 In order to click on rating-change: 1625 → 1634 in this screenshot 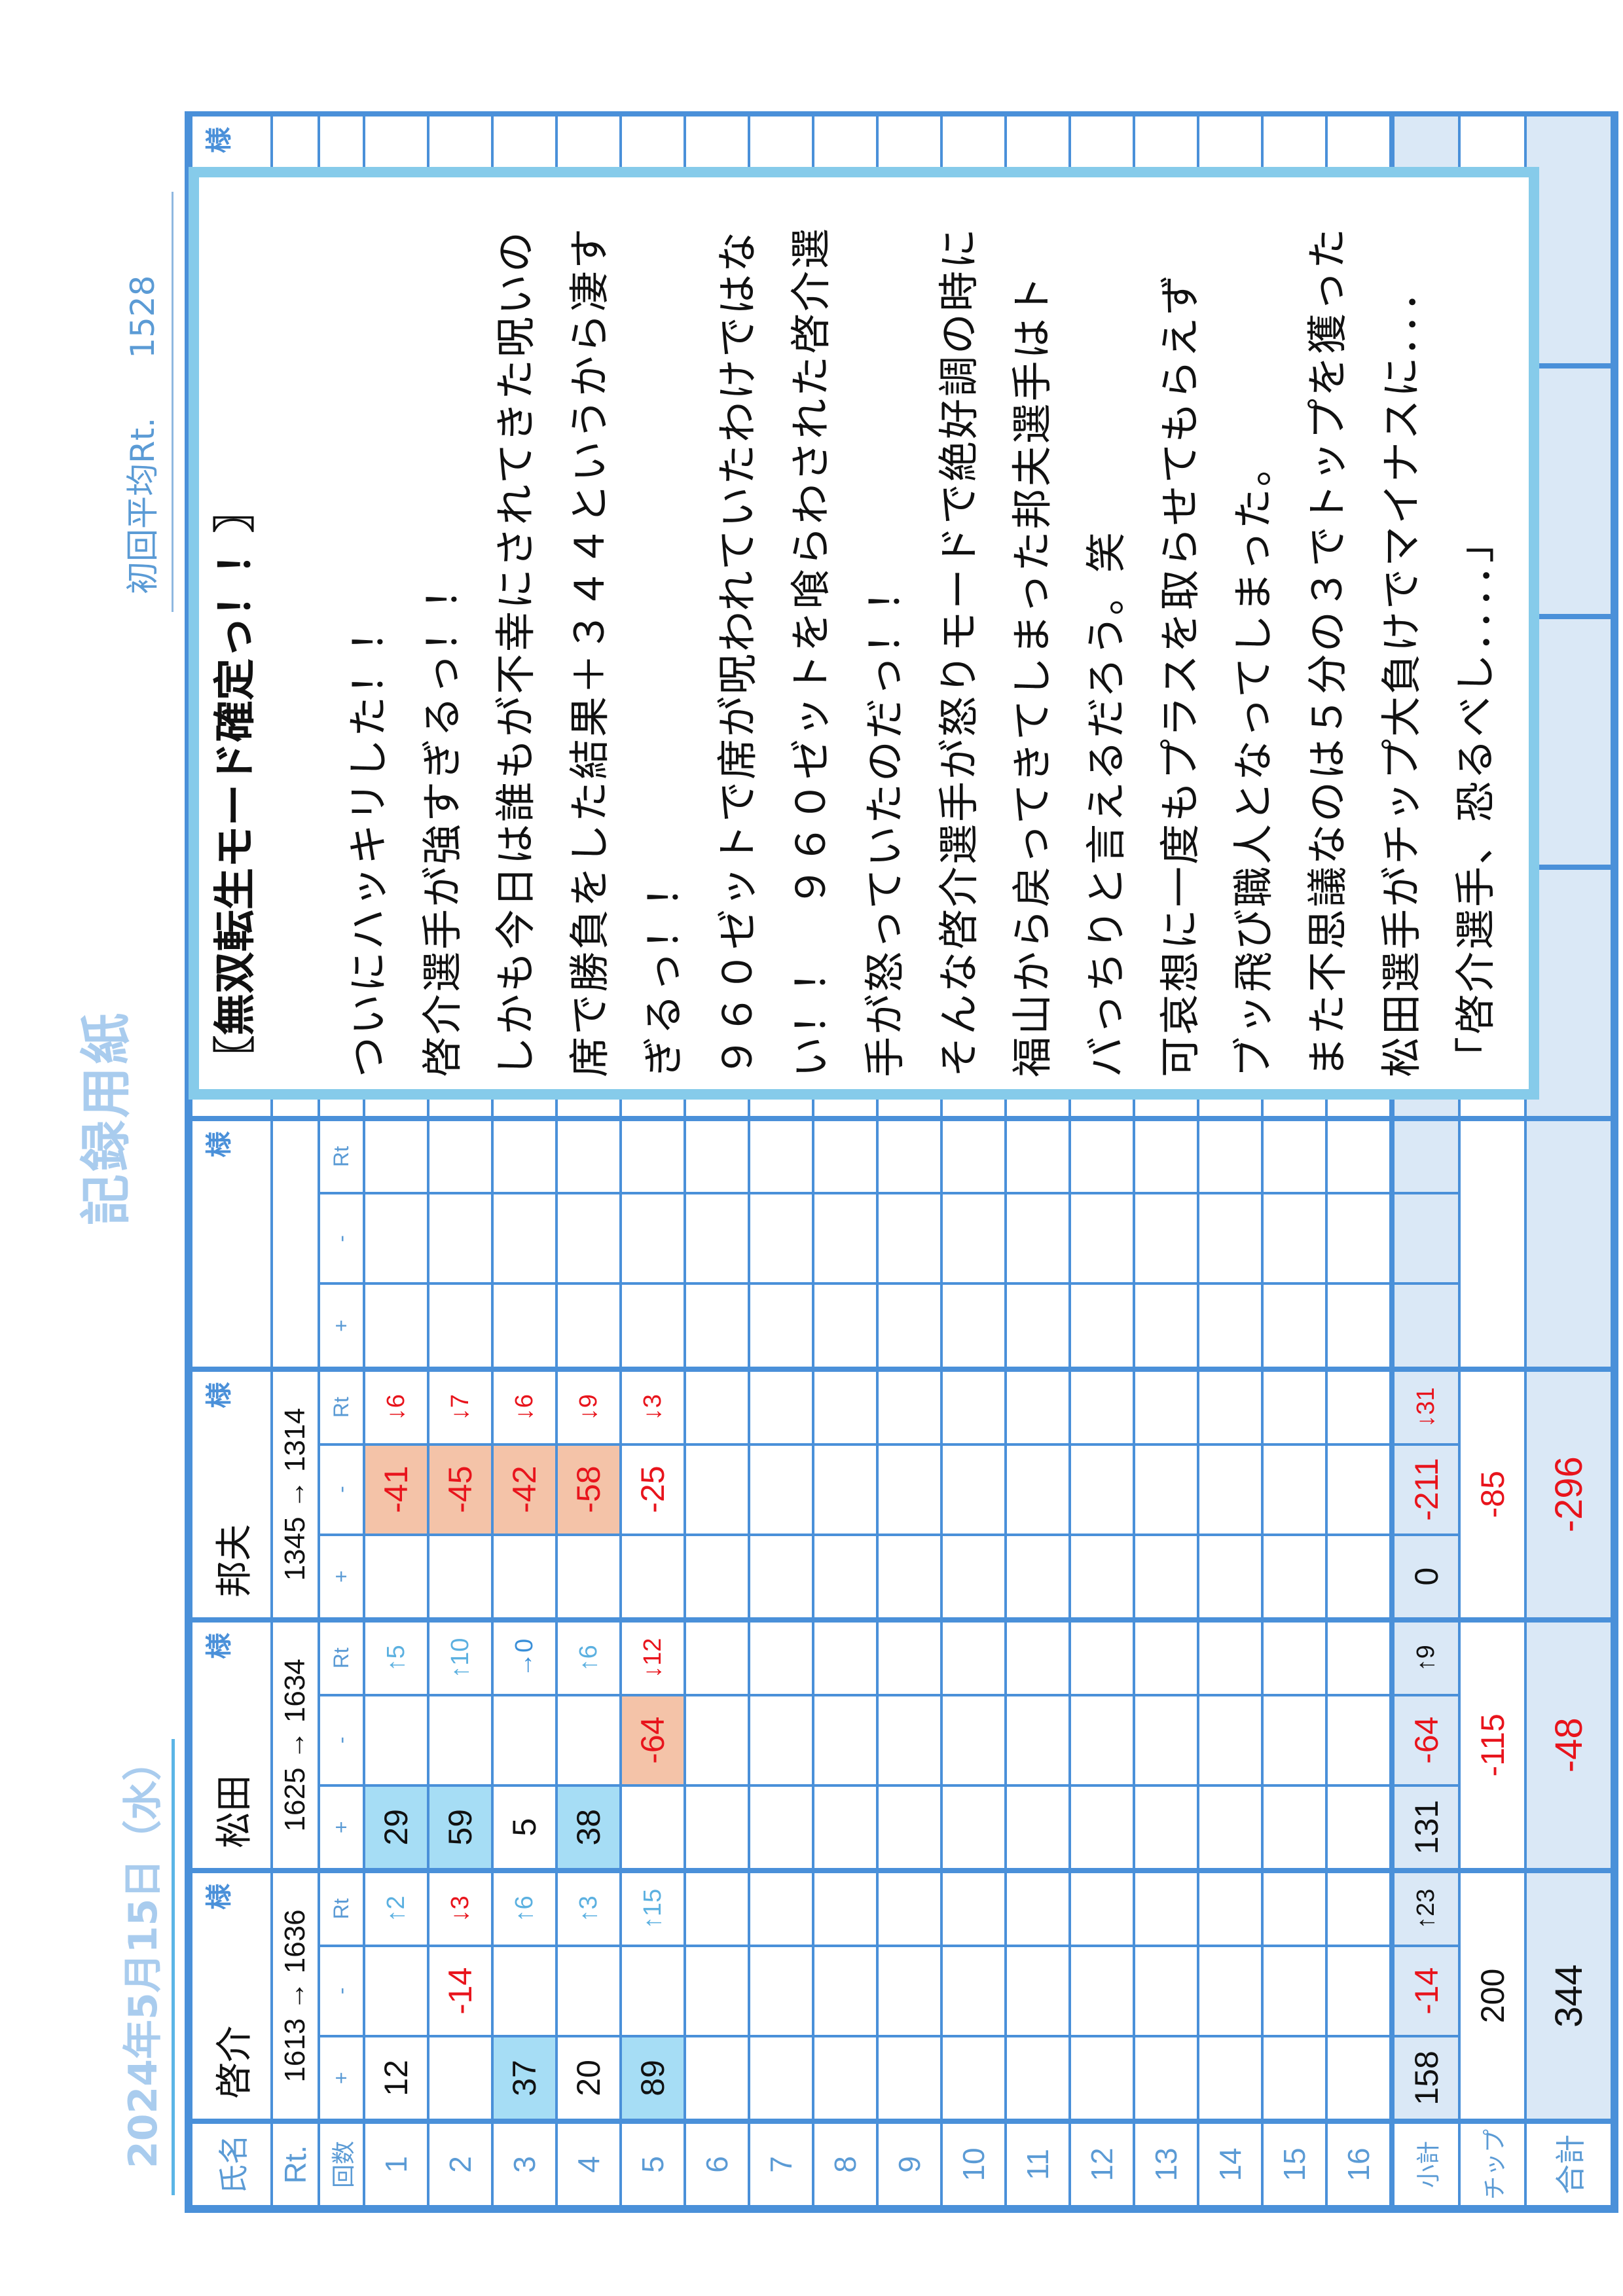, I will do `click(295, 1745)`.